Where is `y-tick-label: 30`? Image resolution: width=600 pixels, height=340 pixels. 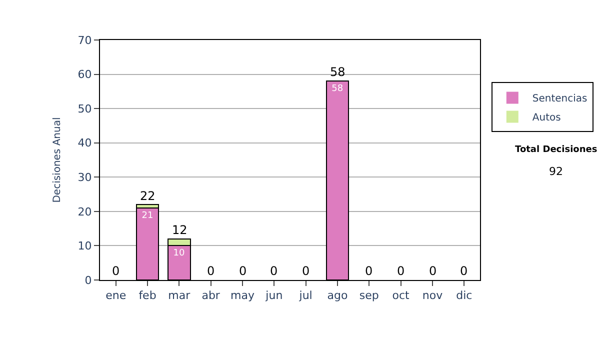
y-tick-label: 30 is located at coordinates (85, 177).